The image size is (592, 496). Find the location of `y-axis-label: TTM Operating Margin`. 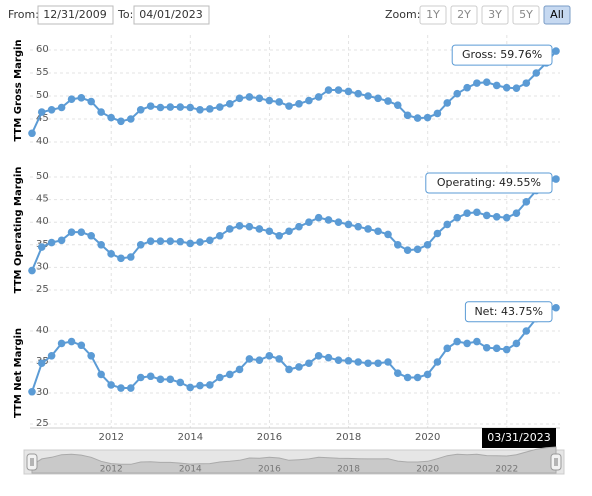

y-axis-label: TTM Operating Margin is located at coordinates (18, 230).